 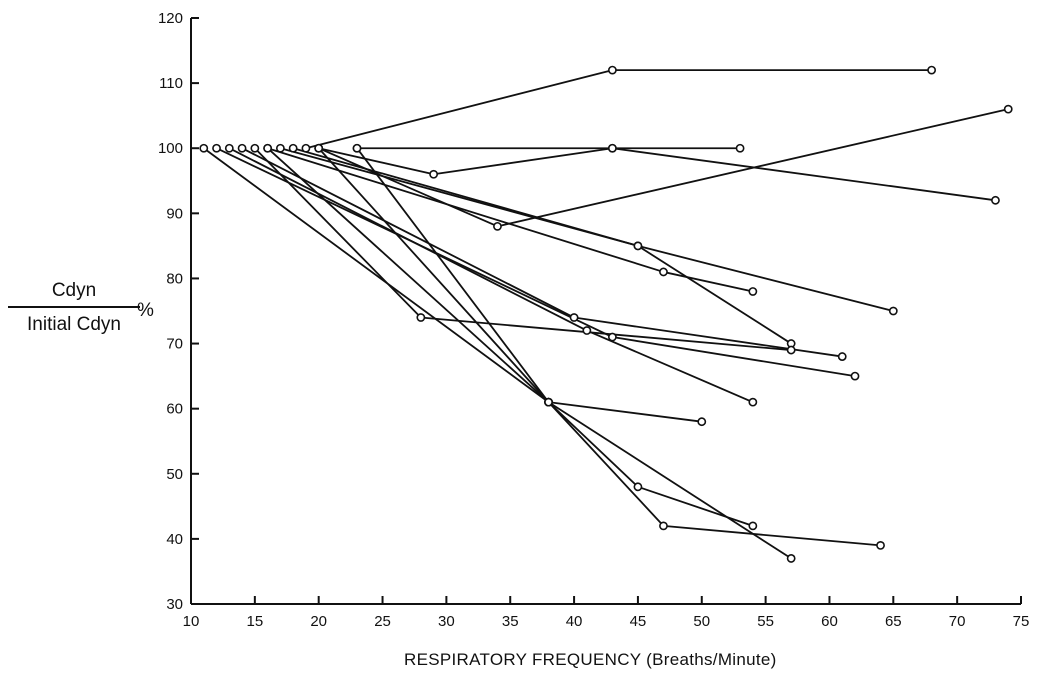 I want to click on y-tick-label: 30, so click(x=174, y=604).